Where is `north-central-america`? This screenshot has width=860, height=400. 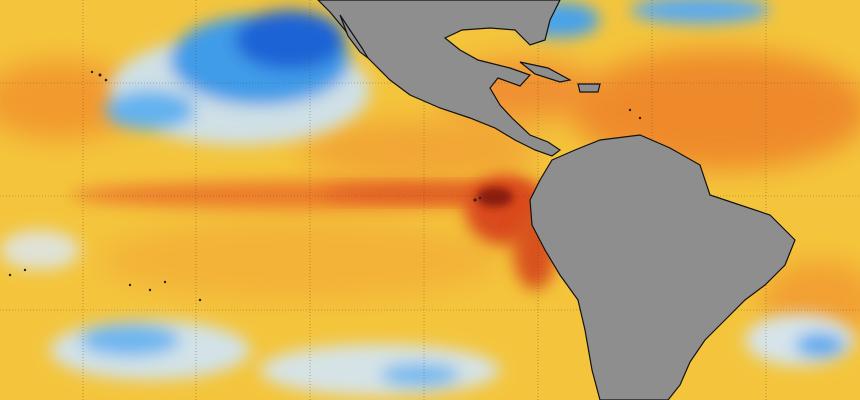 north-central-america is located at coordinates (439, 78).